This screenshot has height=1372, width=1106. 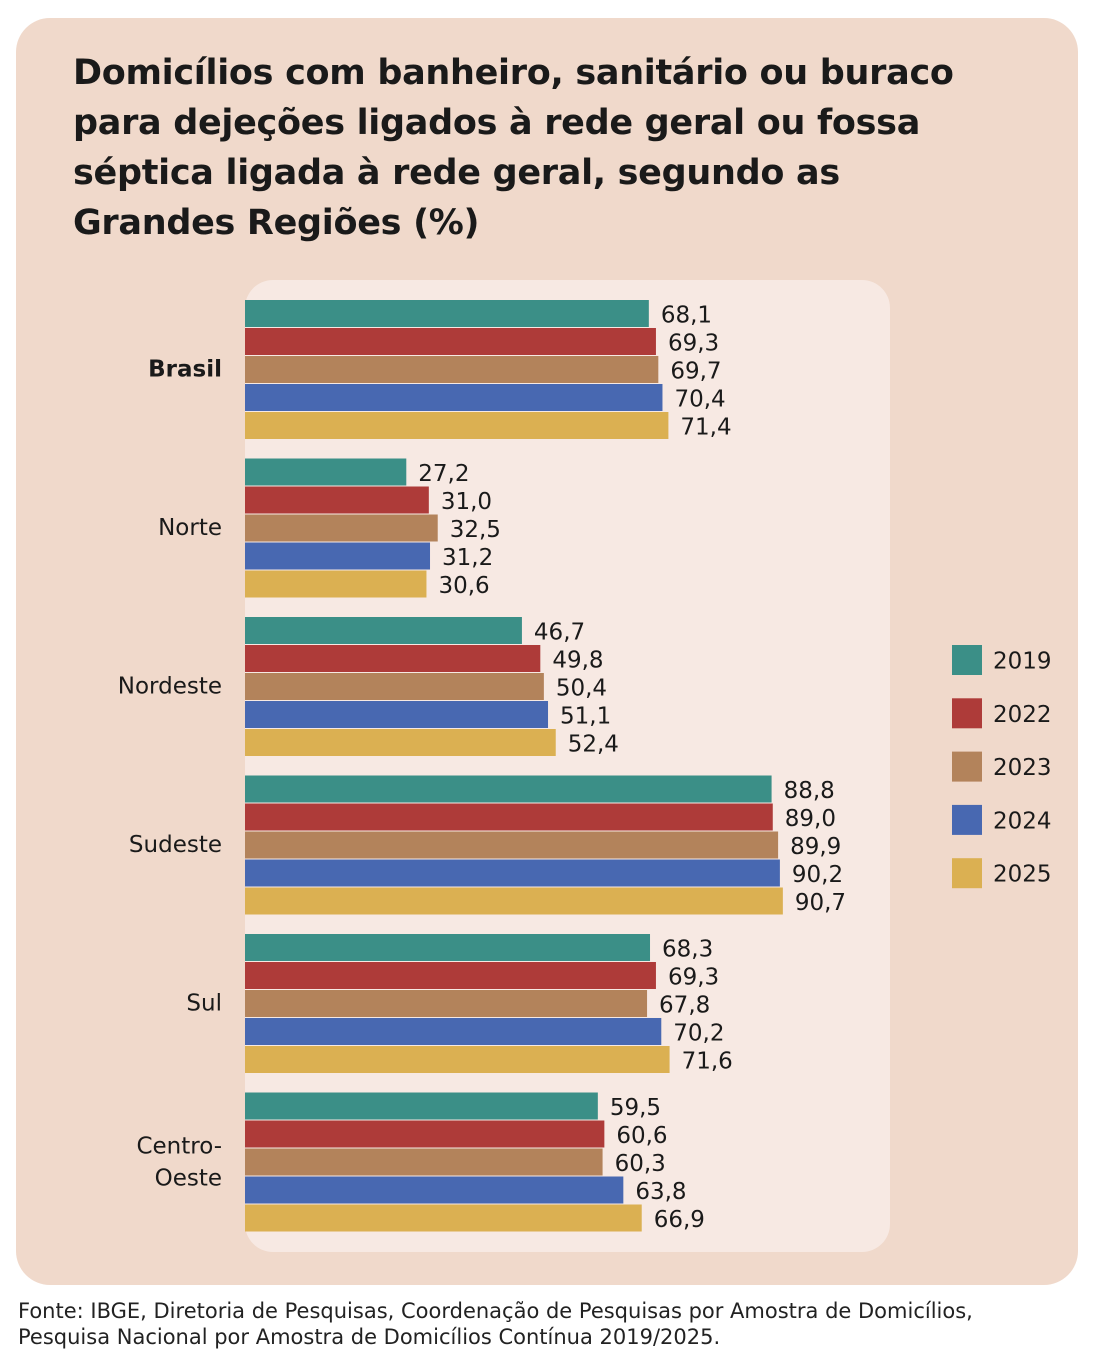 I want to click on value-label: 90,7, so click(x=820, y=903).